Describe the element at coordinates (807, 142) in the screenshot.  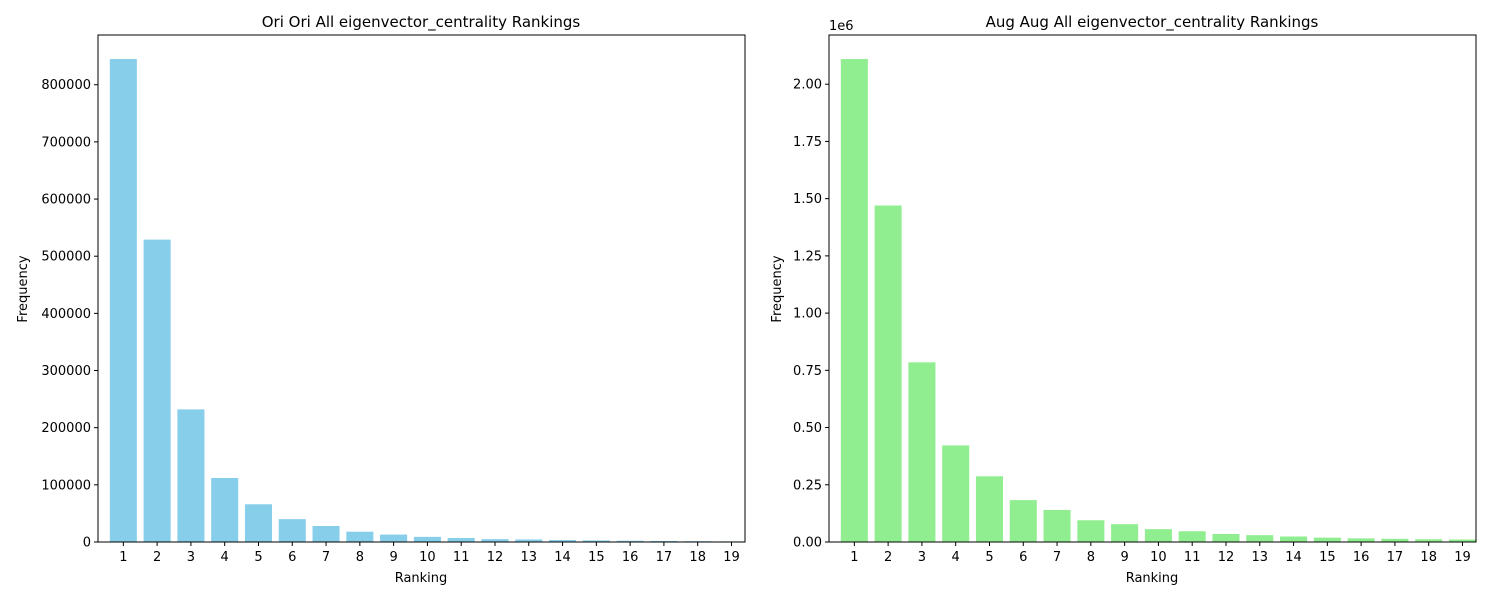
I see `y-tick-label: 1.75` at that location.